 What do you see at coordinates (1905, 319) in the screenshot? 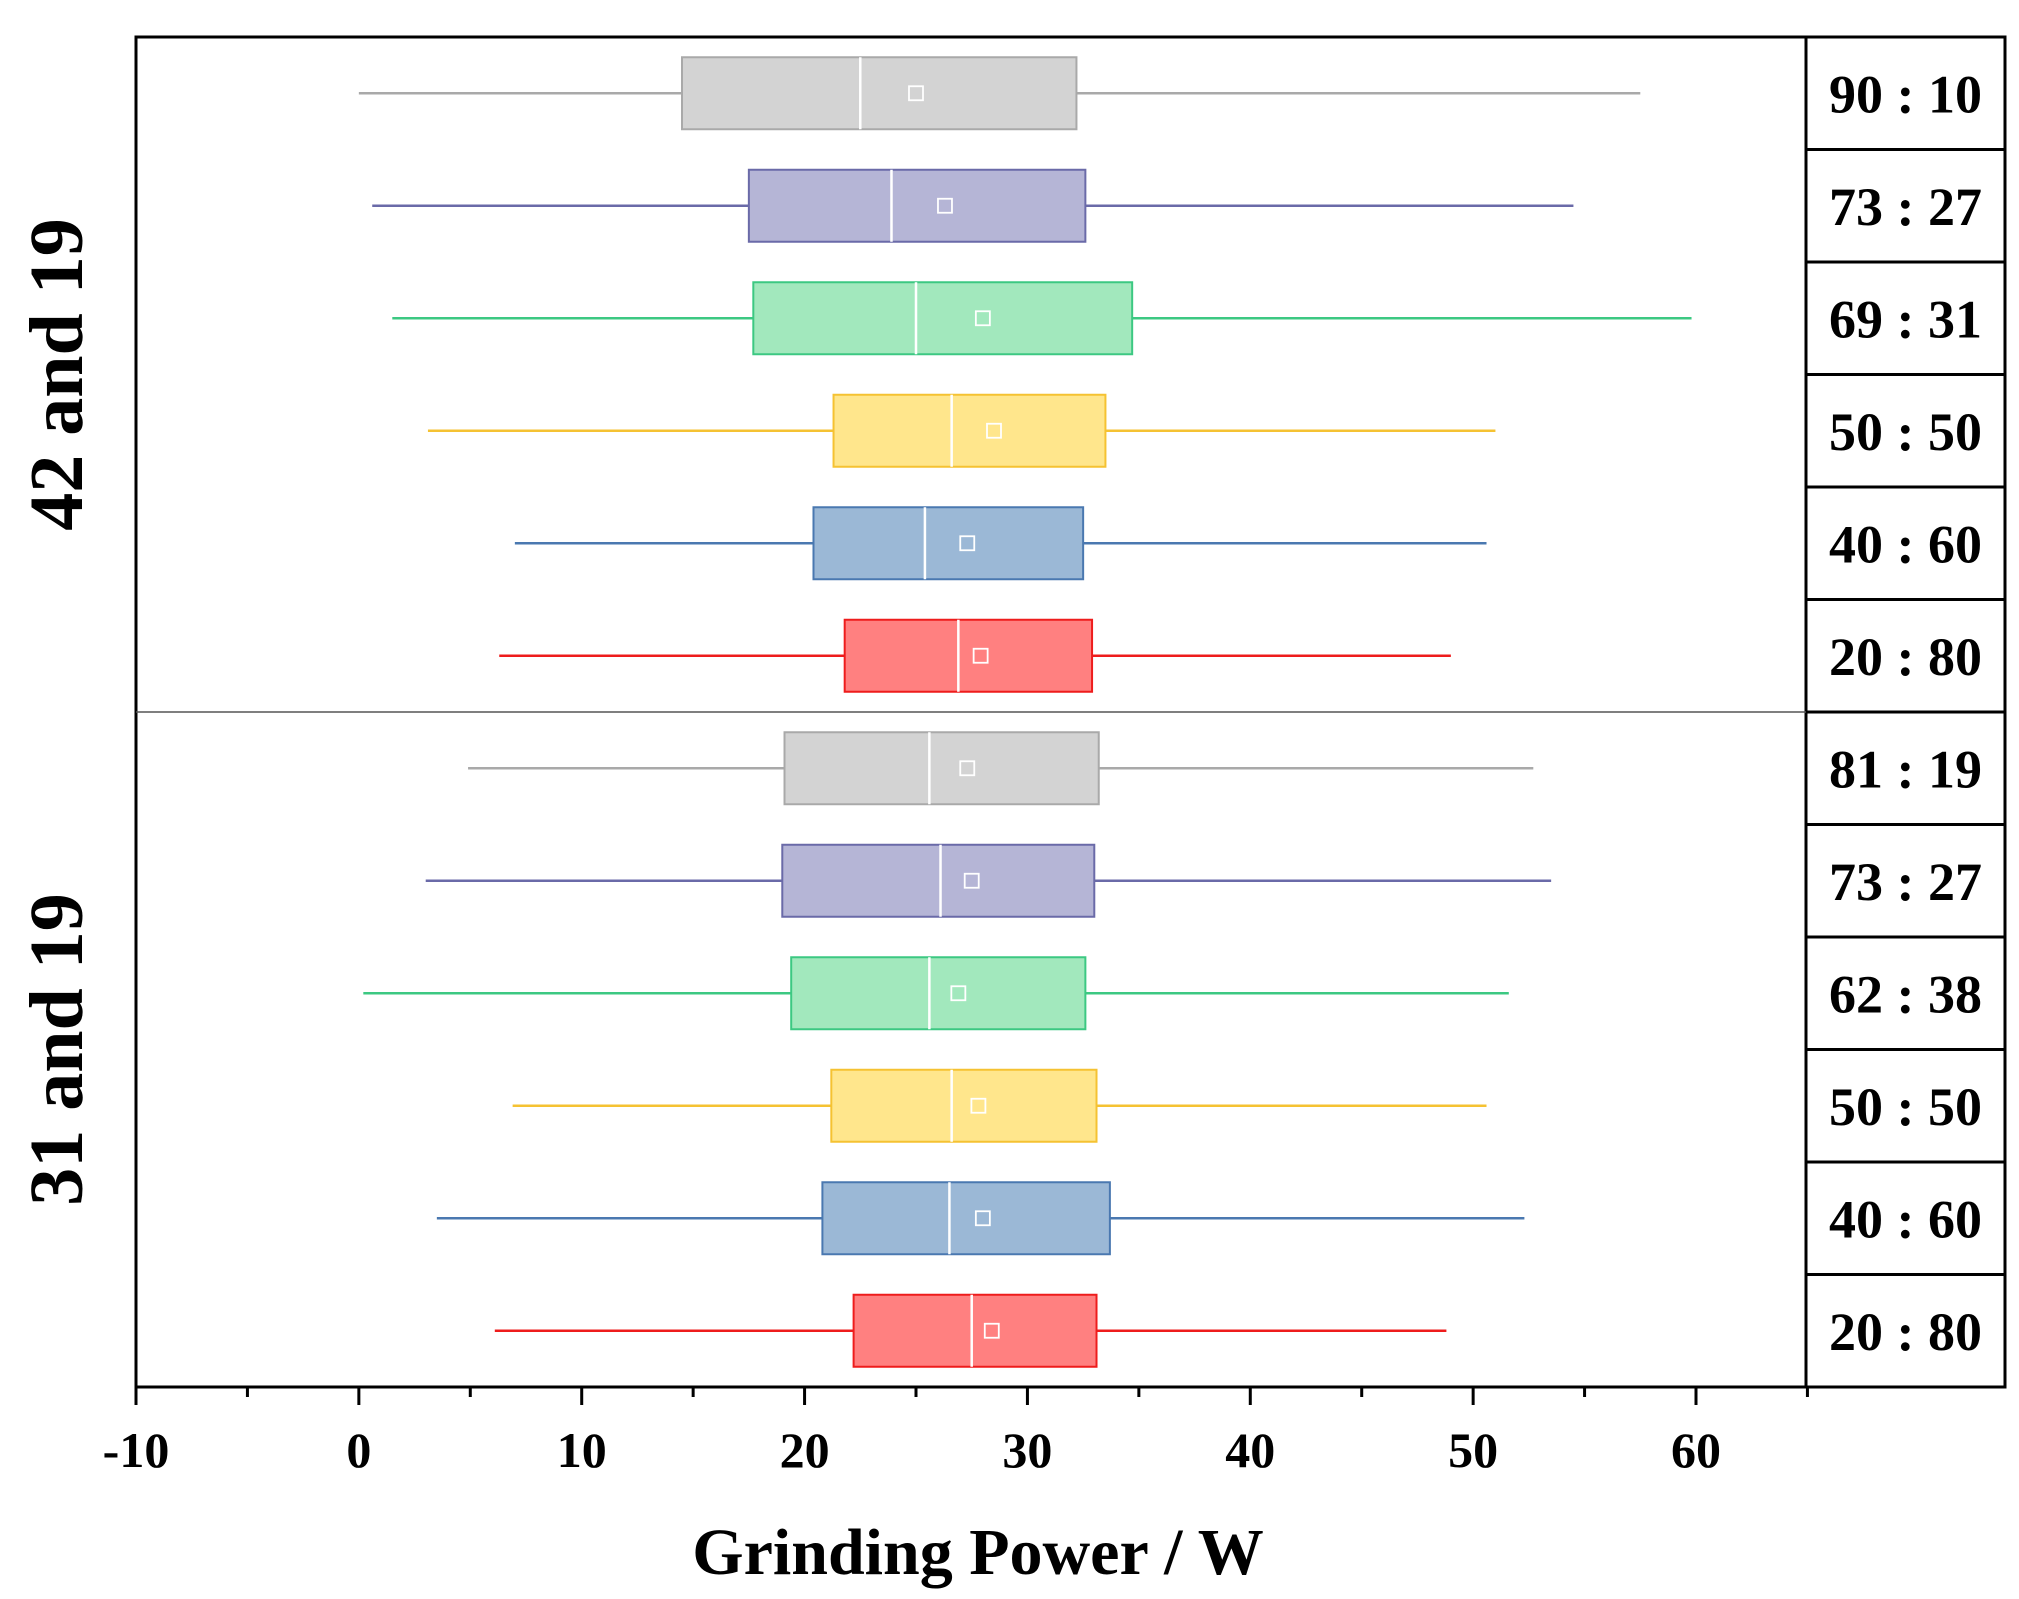
I see `ratio-label: 69 : 31` at bounding box center [1905, 319].